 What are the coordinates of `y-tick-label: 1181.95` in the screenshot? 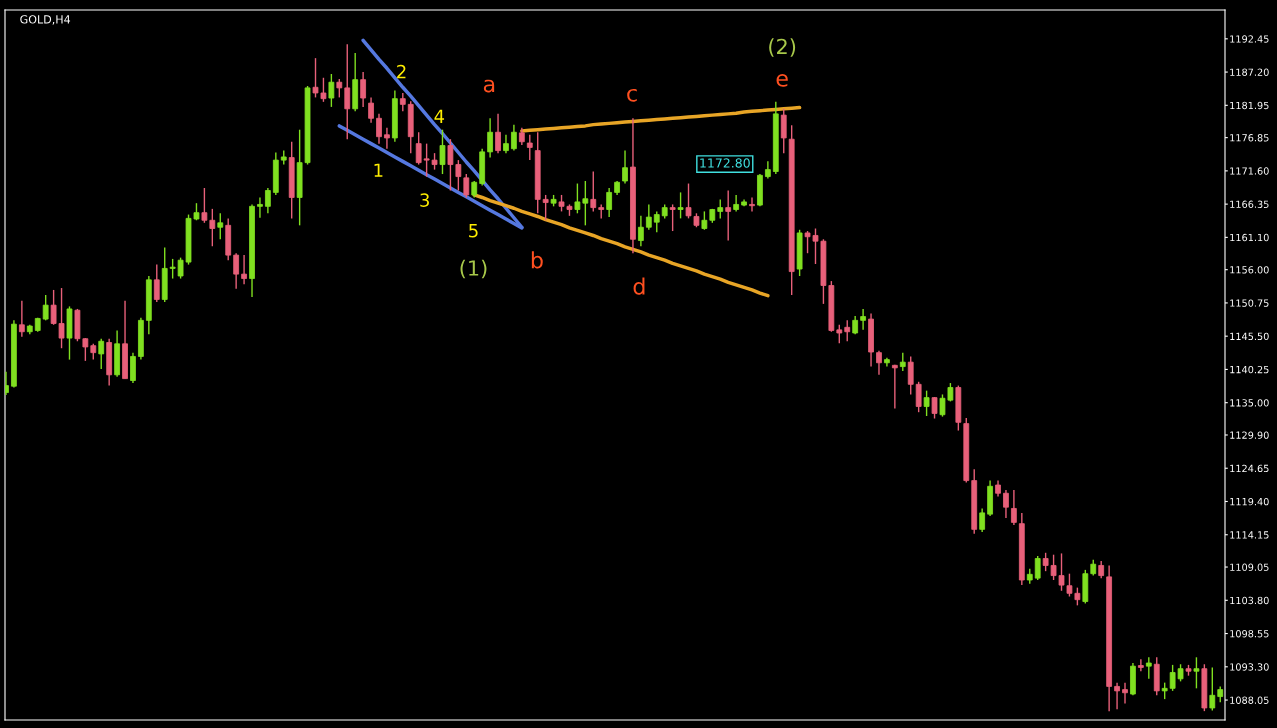 It's located at (1249, 105).